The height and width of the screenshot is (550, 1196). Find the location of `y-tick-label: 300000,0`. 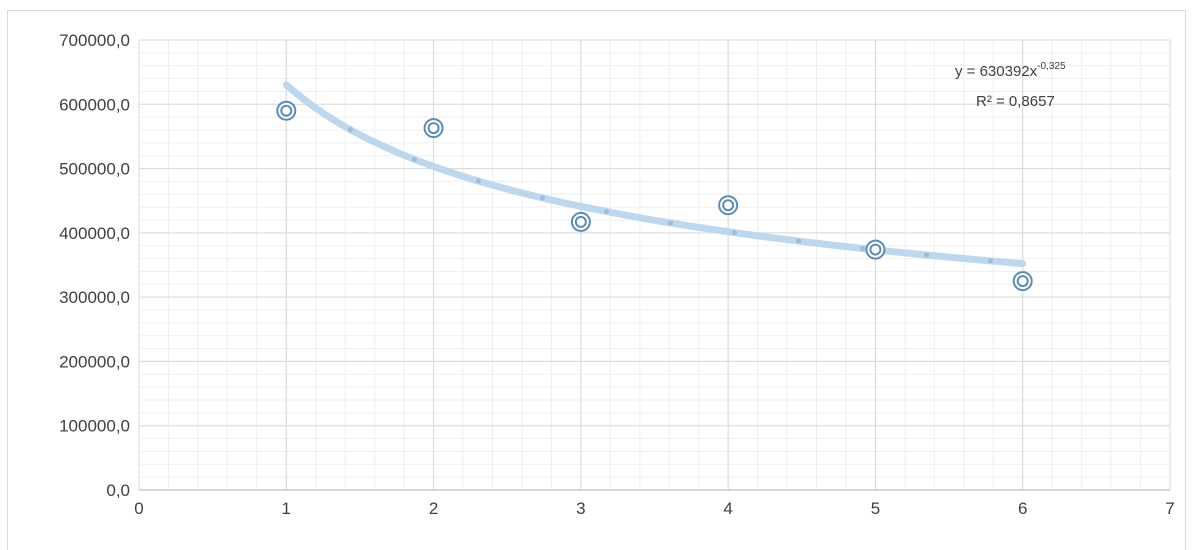

y-tick-label: 300000,0 is located at coordinates (94, 297).